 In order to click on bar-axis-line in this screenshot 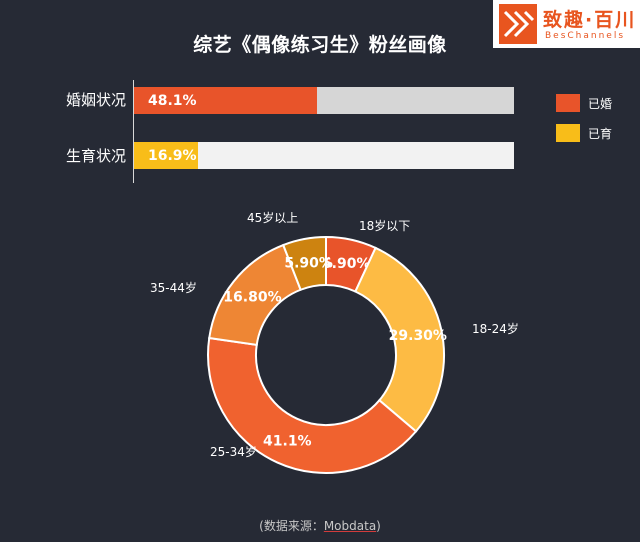, I will do `click(133, 131)`.